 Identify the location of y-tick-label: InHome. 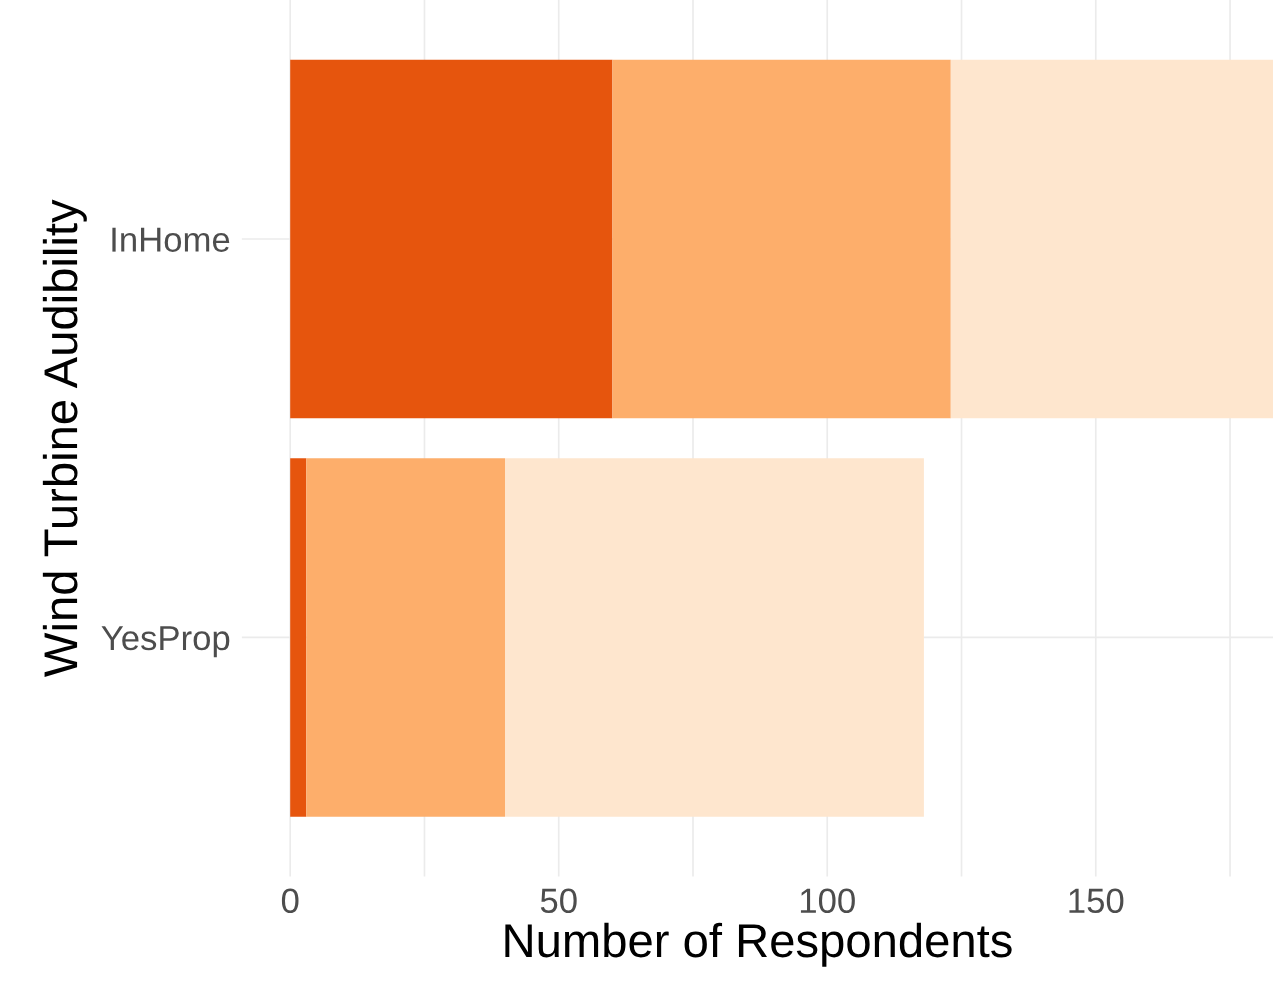
(171, 239).